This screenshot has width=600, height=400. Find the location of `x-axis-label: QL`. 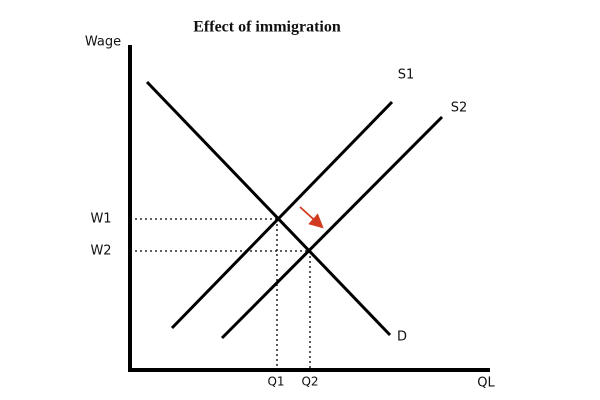

x-axis-label: QL is located at coordinates (486, 383).